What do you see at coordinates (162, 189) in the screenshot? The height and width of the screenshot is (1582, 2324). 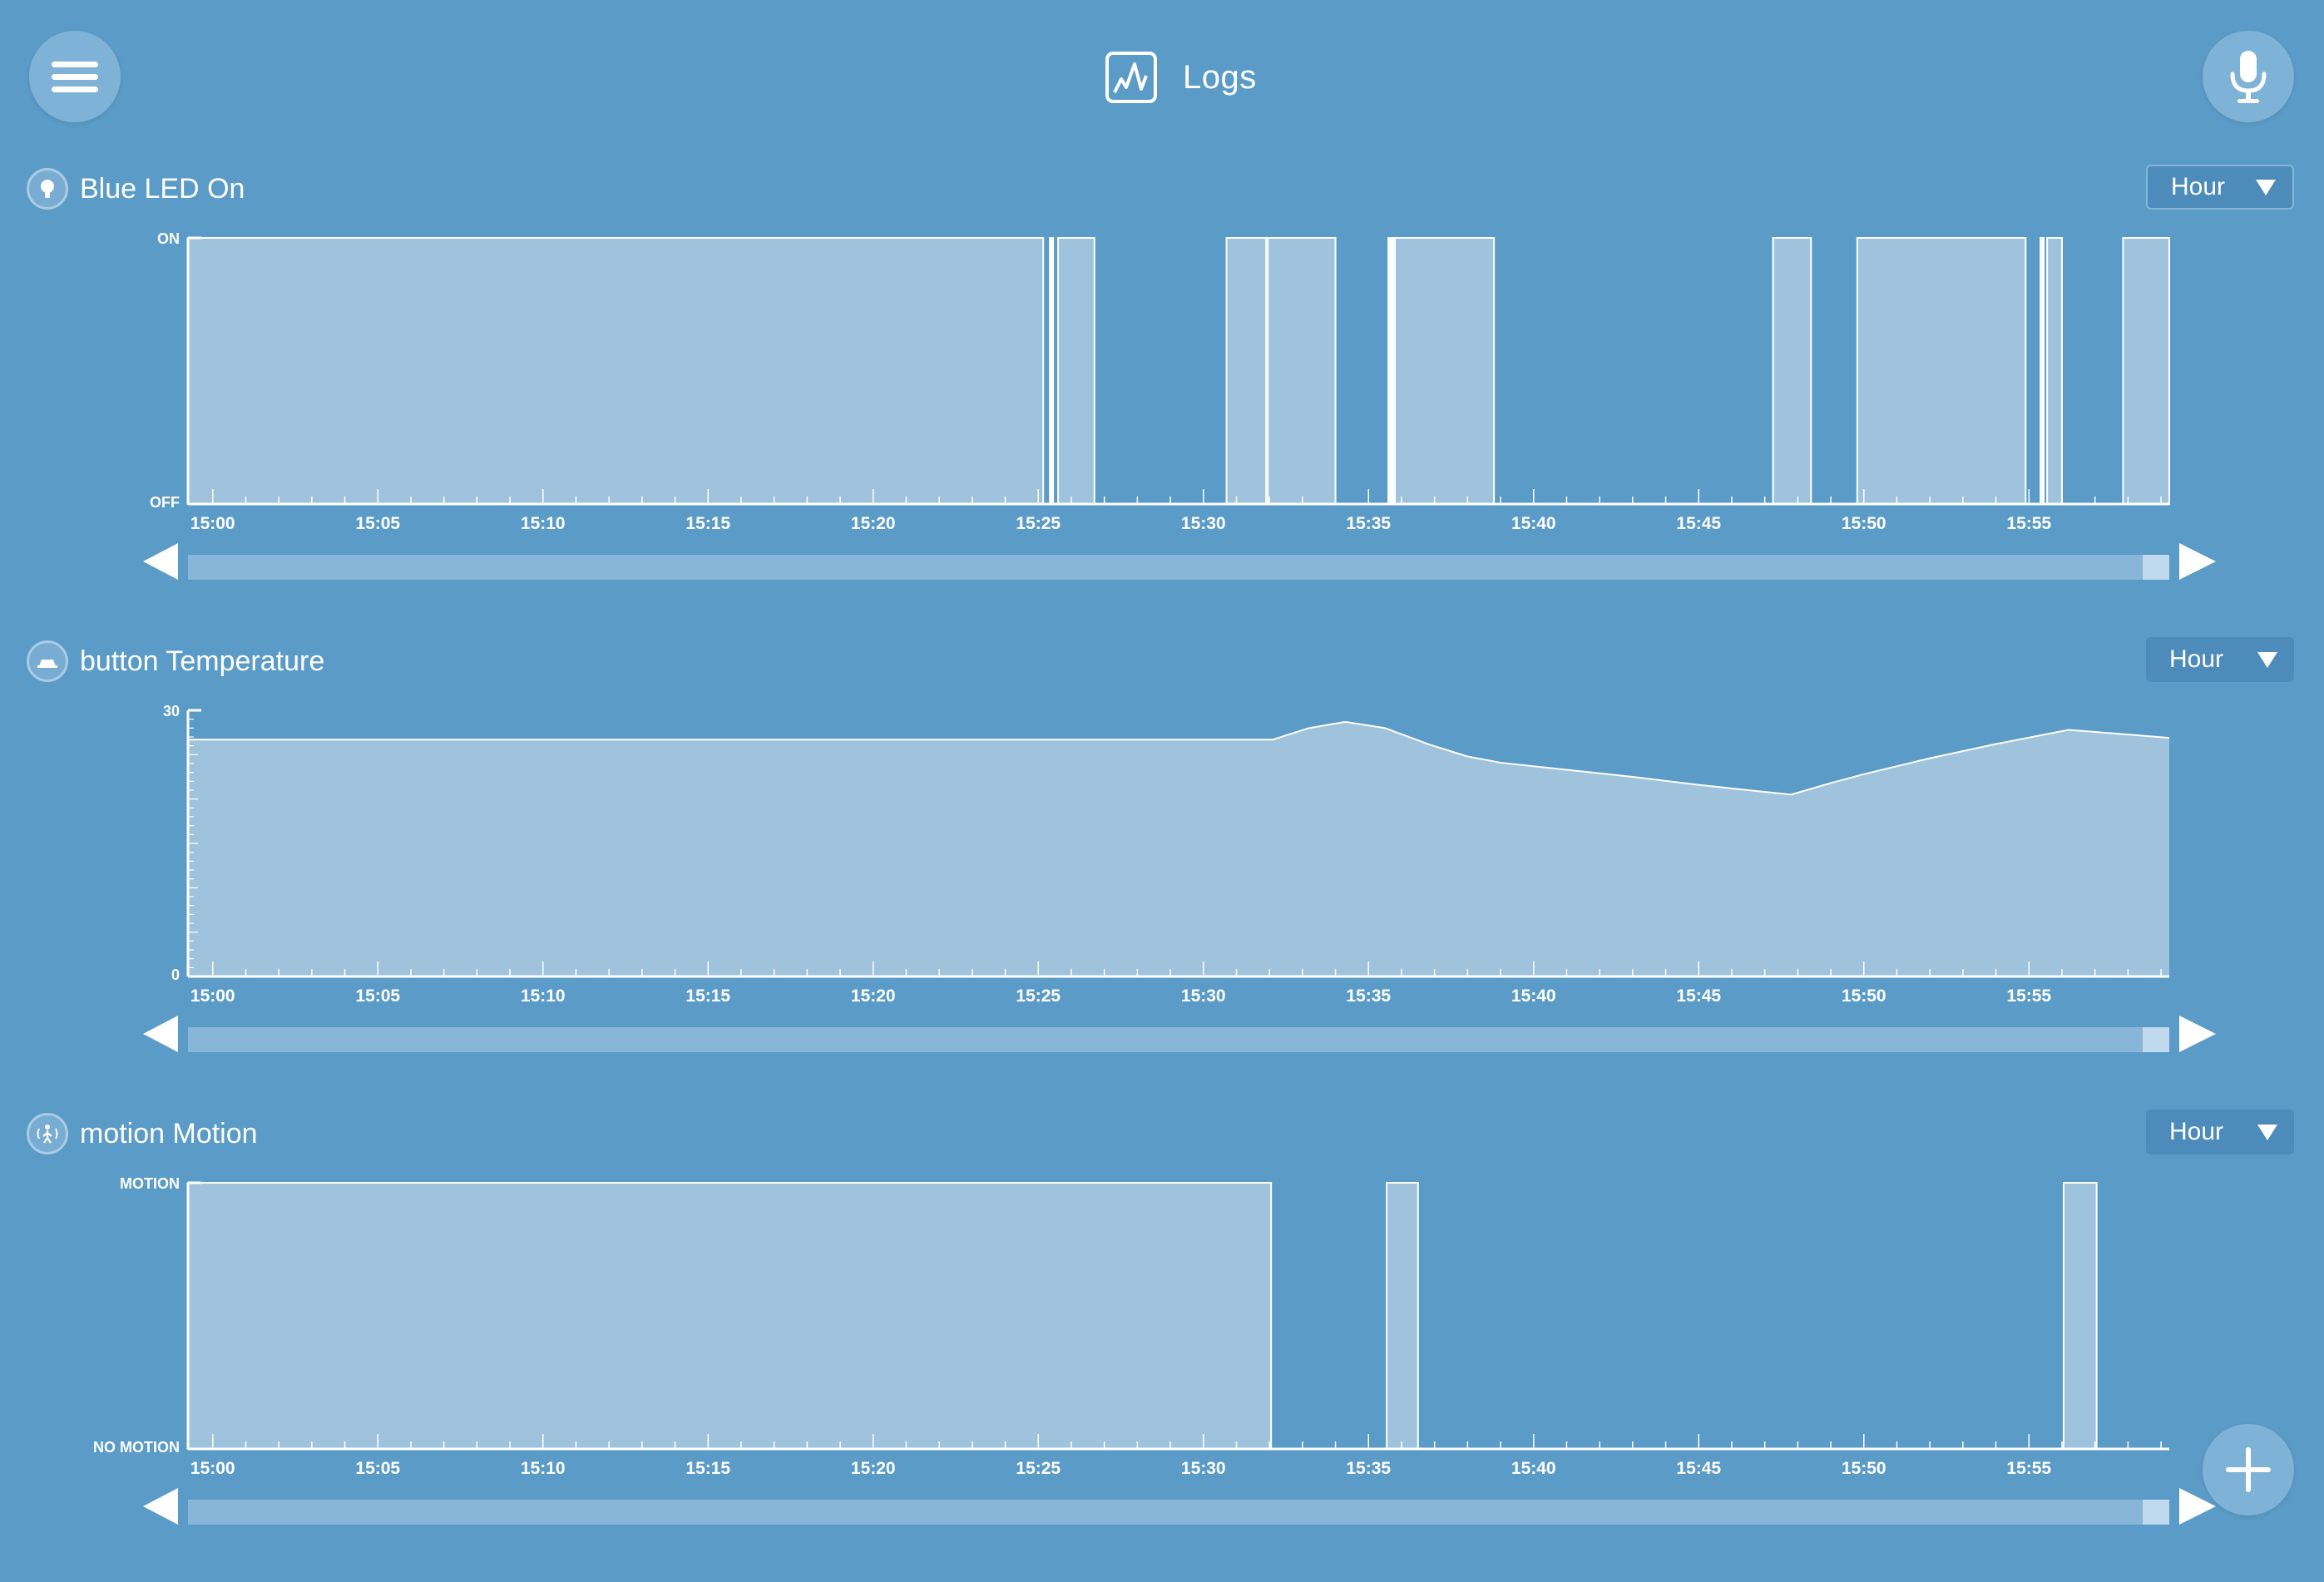 I see `section-title: Blue LED On` at bounding box center [162, 189].